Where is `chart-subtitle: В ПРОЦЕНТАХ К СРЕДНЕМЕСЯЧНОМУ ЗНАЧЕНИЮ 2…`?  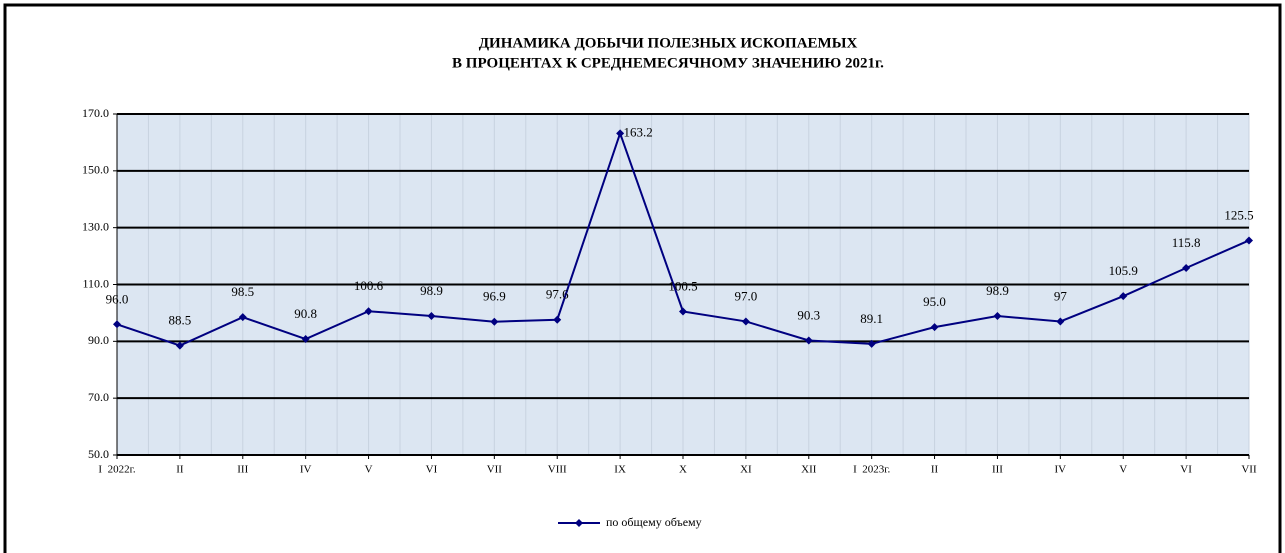 chart-subtitle: В ПРОЦЕНТАХ К СРЕДНЕМЕСЯЧНОМУ ЗНАЧЕНИЮ 2… is located at coordinates (668, 63).